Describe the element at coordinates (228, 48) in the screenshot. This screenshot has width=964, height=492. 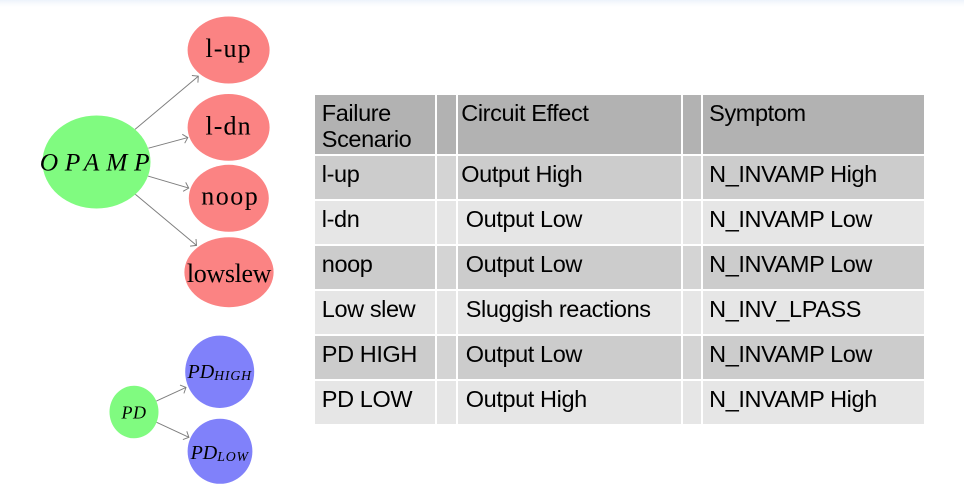
I see `svg-text: l-up` at that location.